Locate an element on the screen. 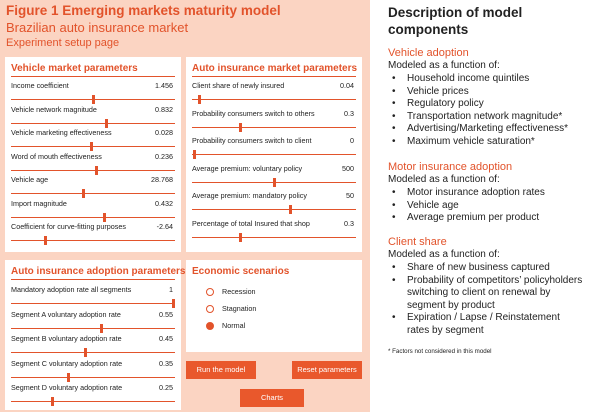 This screenshot has width=590, height=412. charts-button: Charts is located at coordinates (272, 398).